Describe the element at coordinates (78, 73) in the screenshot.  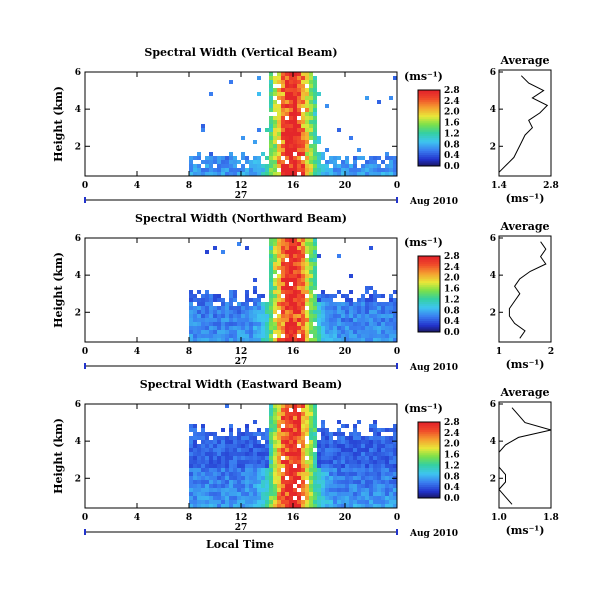
I see `y-tick-label: 6` at that location.